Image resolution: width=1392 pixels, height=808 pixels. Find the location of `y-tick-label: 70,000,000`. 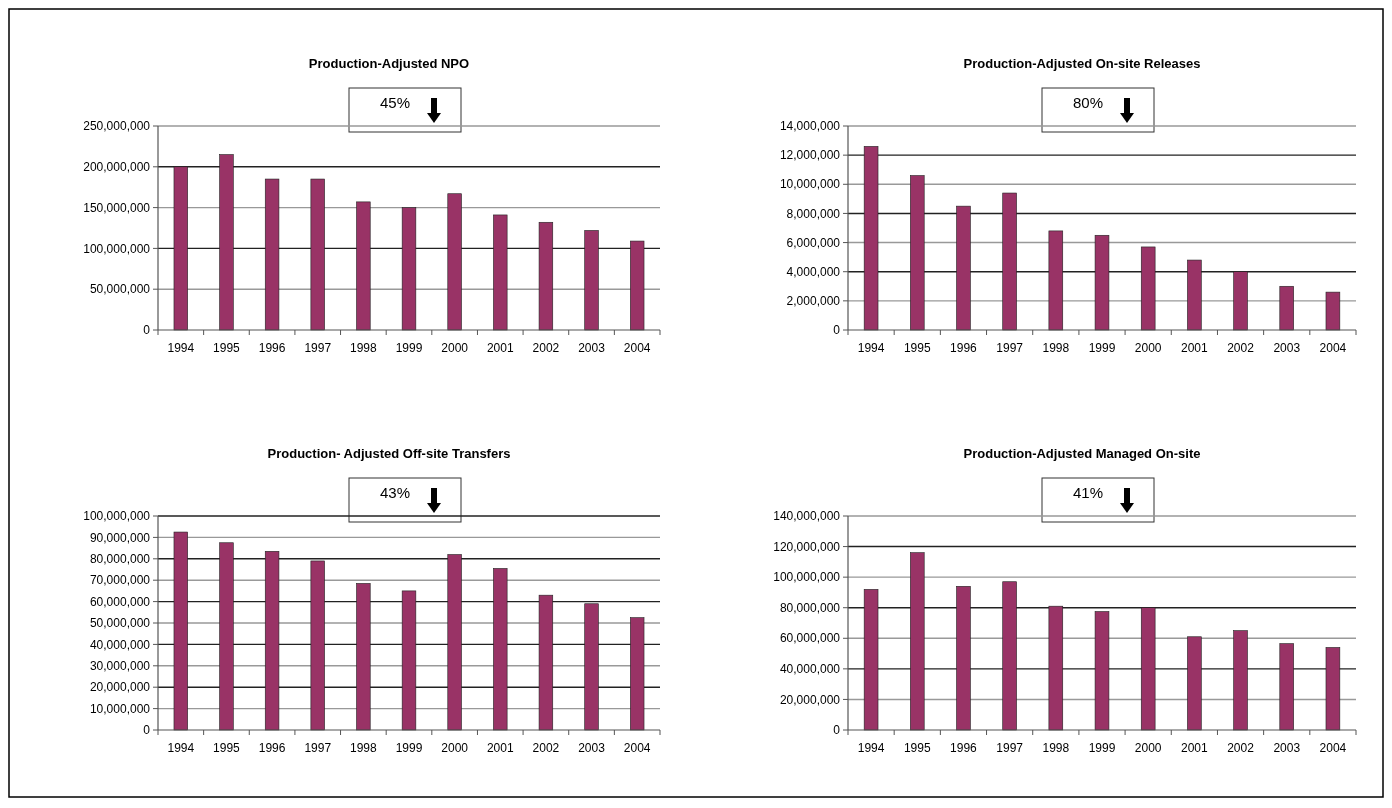

y-tick-label: 70,000,000 is located at coordinates (120, 580).